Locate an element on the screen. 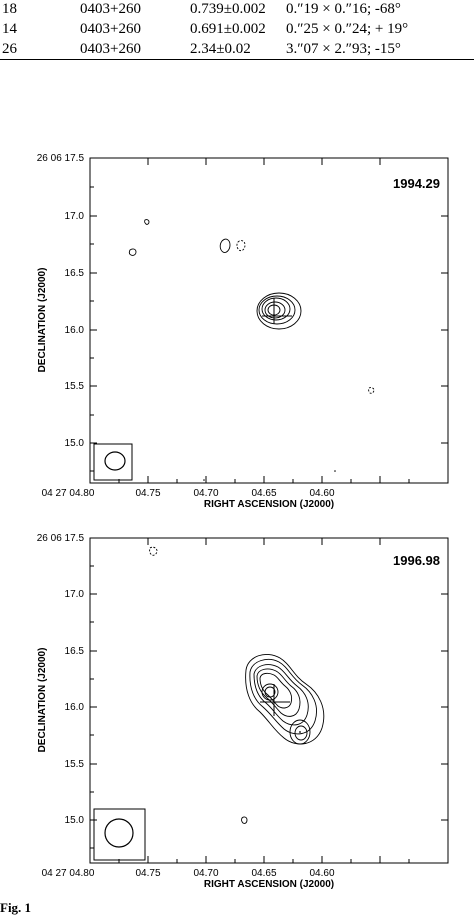 Image resolution: width=474 pixels, height=916 pixels. epoch-label: 1996.98 is located at coordinates (416, 560).